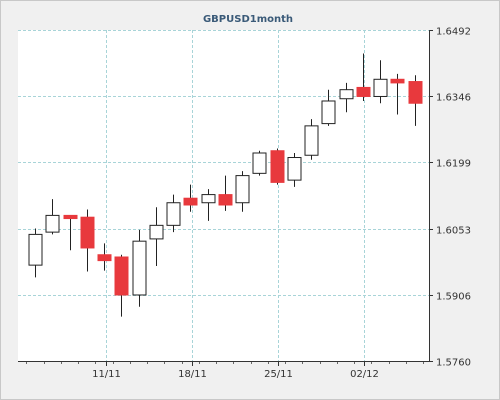 The height and width of the screenshot is (400, 500). I want to click on x-tick-label: 02/12, so click(364, 374).